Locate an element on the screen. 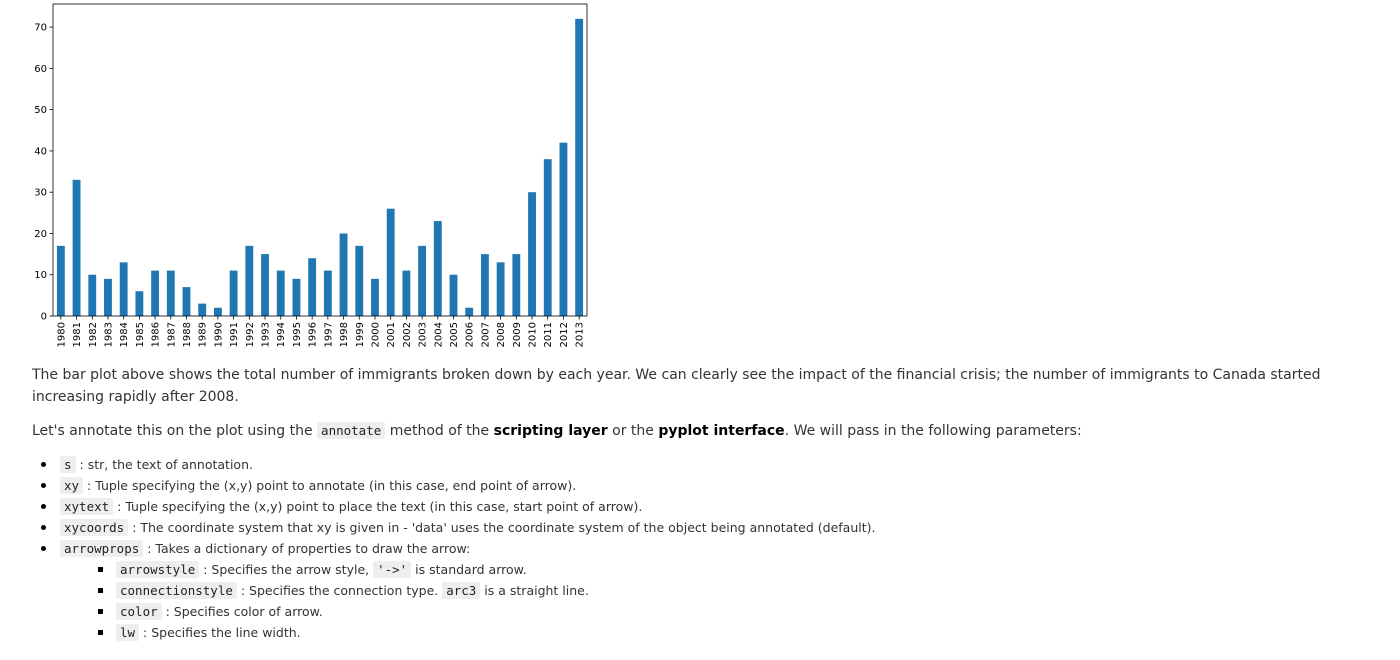 This screenshot has height=660, width=1400. x-tick-label-1981: 1981 is located at coordinates (77, 334).